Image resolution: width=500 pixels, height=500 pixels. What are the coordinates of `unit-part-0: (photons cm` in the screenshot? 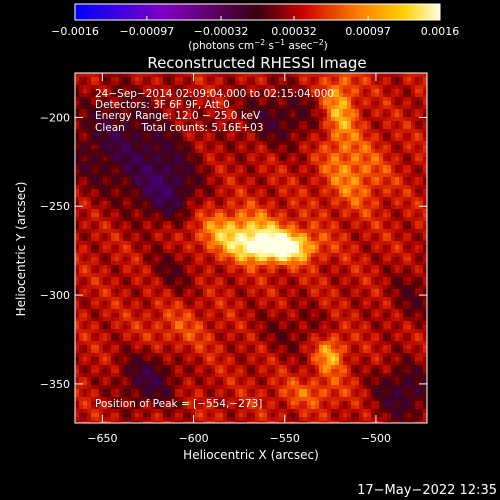 It's located at (221, 46).